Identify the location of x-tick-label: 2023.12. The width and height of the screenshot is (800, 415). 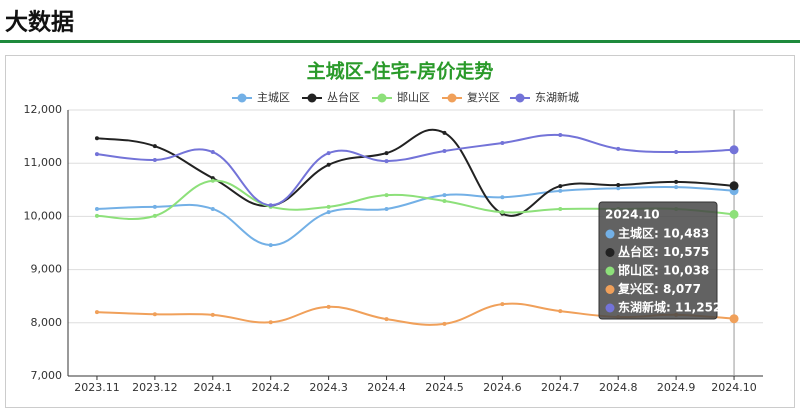
(155, 387).